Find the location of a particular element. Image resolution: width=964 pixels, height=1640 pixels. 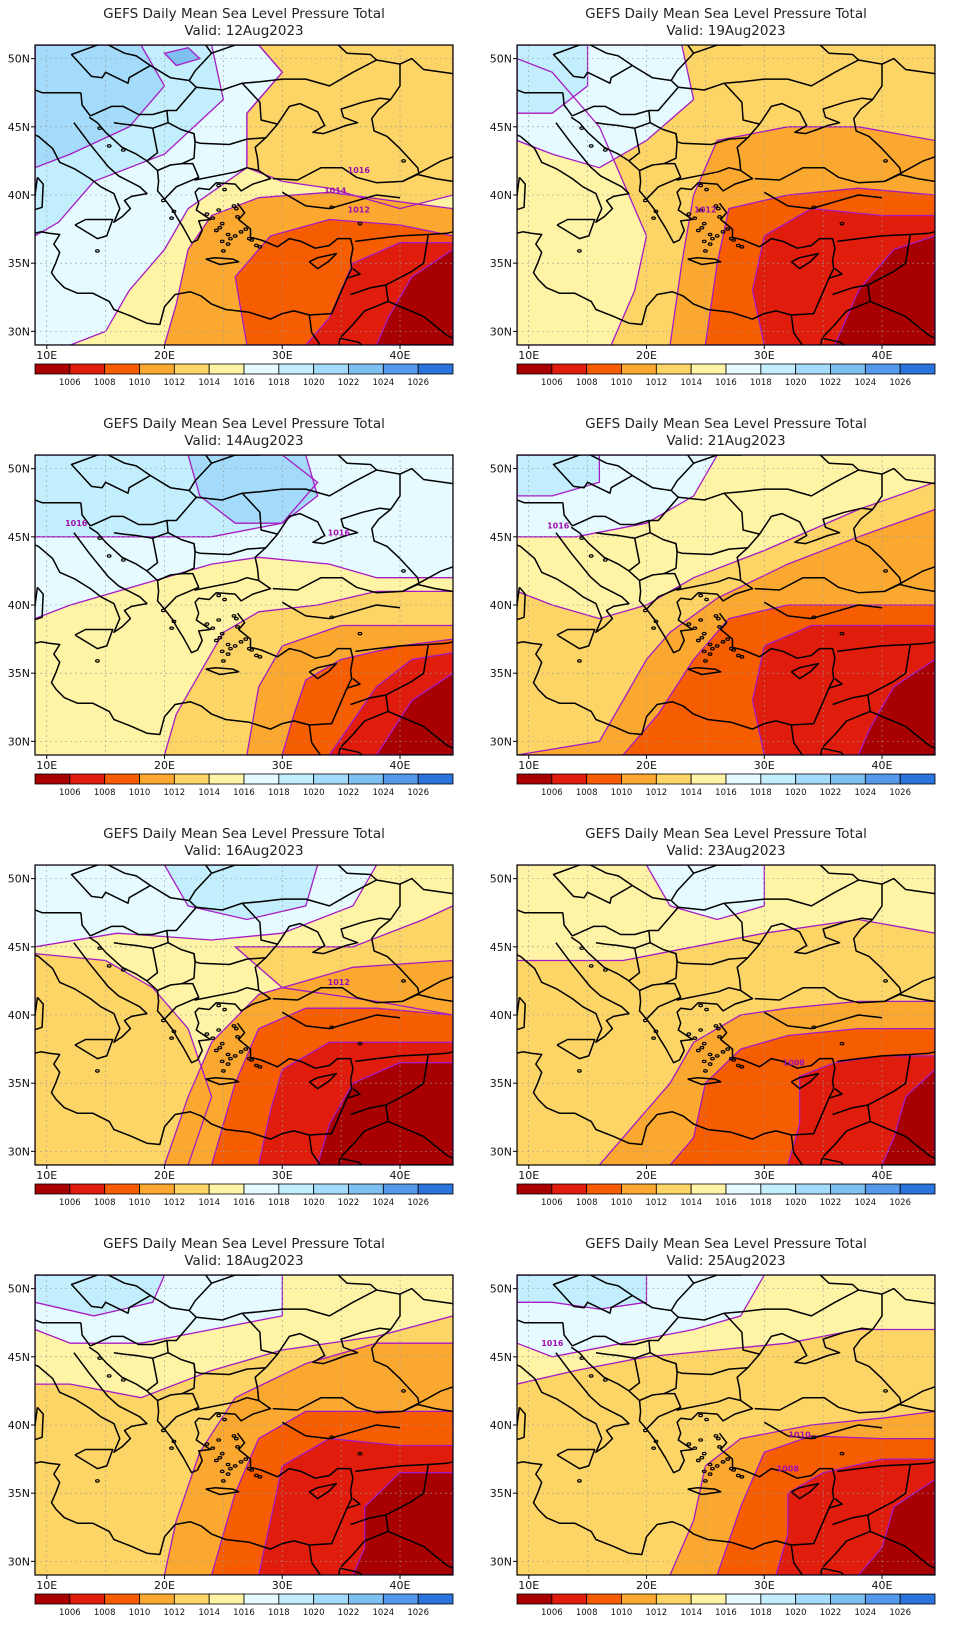

colorbar-label: 1016 is located at coordinates (726, 793).